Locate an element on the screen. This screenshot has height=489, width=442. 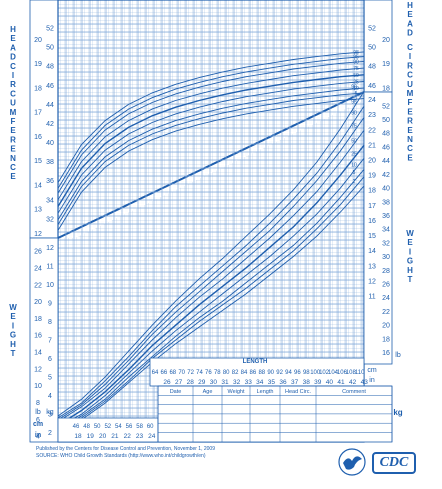
head-cm-tick: 50 is located at coordinates (50, 48).